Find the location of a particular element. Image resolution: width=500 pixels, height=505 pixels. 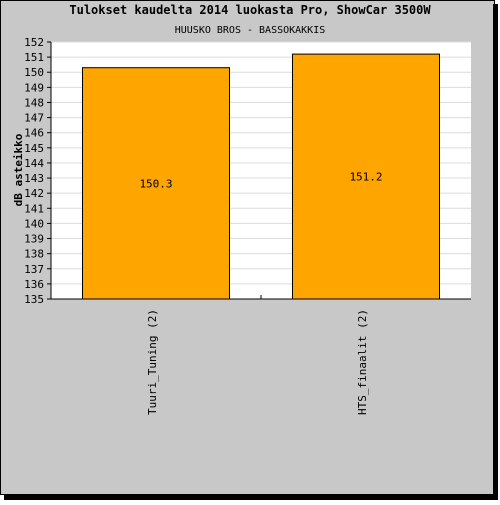

bar-value-label: 151.2 is located at coordinates (365, 177).